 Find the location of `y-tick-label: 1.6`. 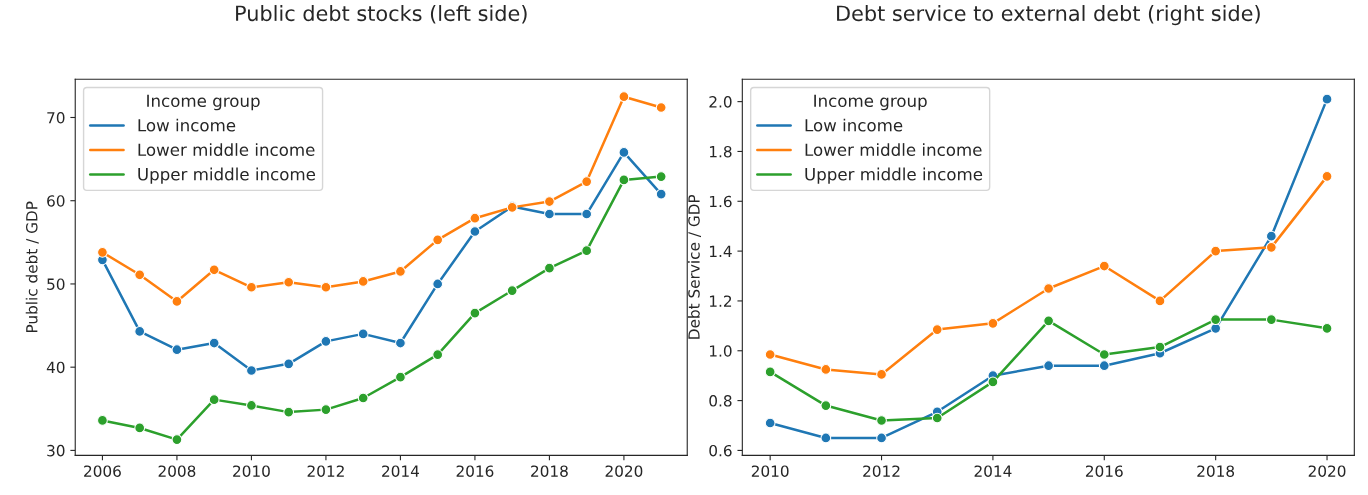

y-tick-label: 1.6 is located at coordinates (720, 201).